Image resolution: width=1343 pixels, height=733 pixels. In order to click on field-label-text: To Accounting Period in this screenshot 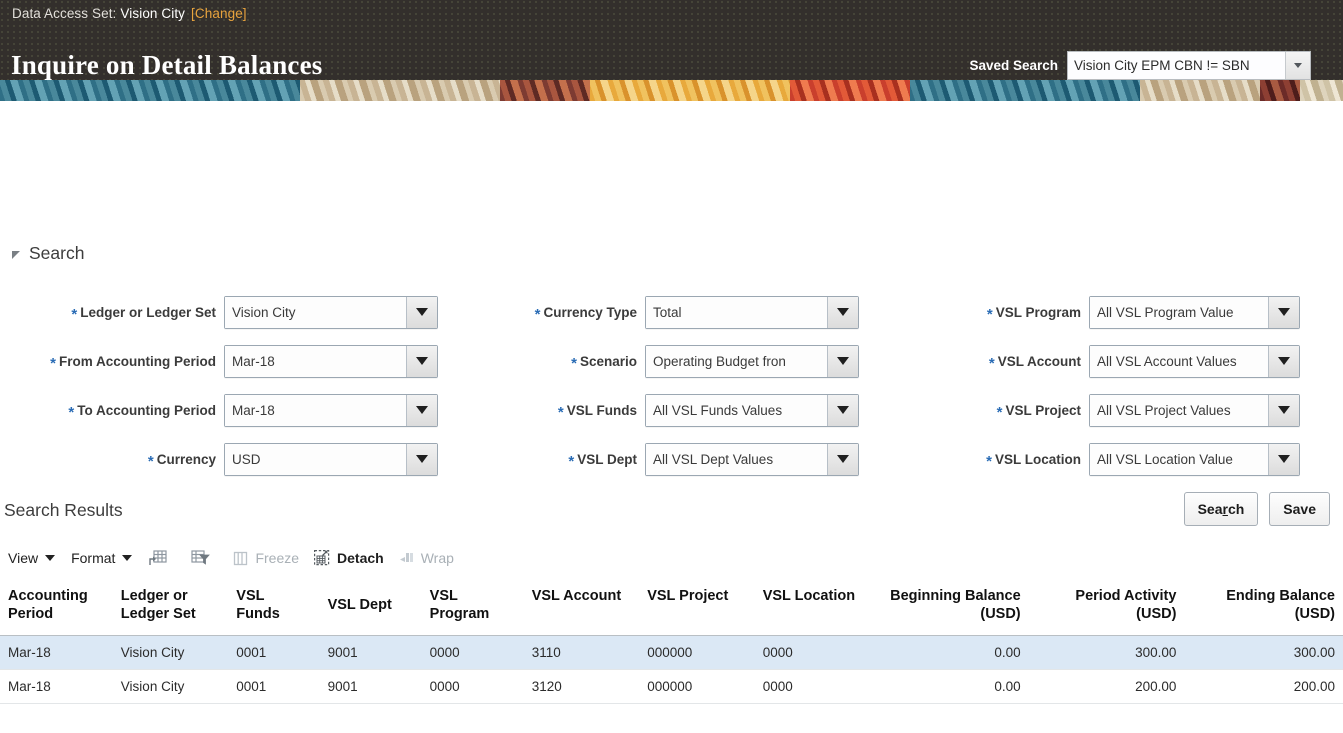, I will do `click(146, 410)`.